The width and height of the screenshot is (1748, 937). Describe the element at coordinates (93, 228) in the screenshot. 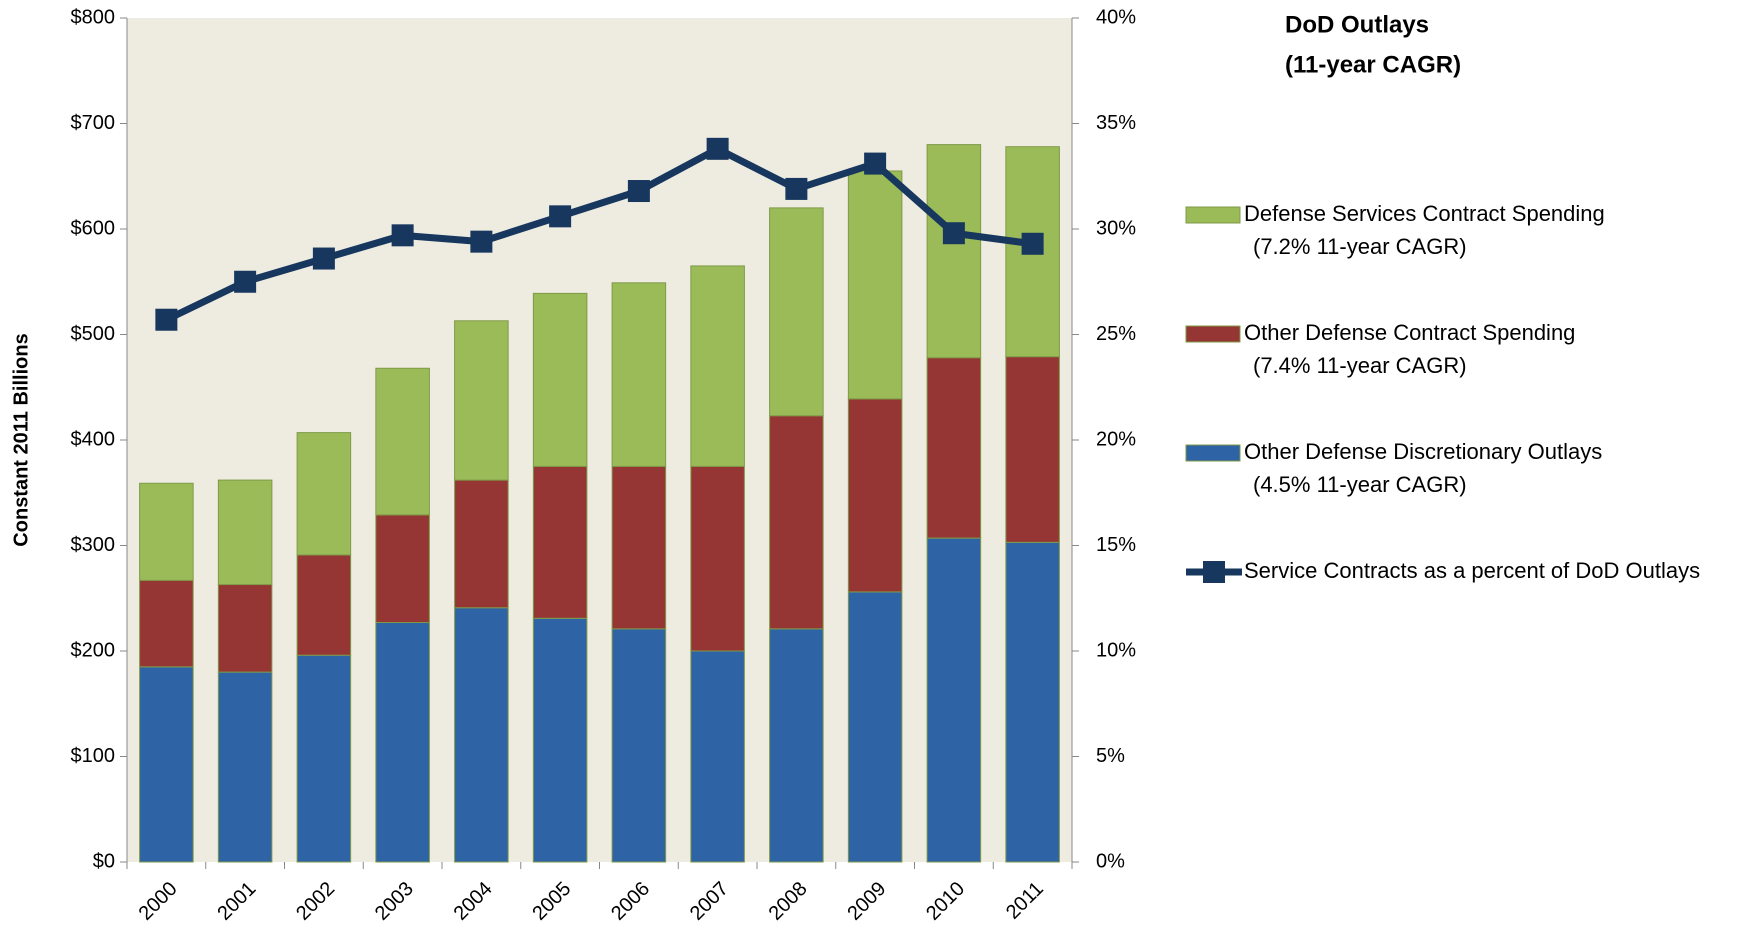

I see `y-tick-label: $600` at that location.